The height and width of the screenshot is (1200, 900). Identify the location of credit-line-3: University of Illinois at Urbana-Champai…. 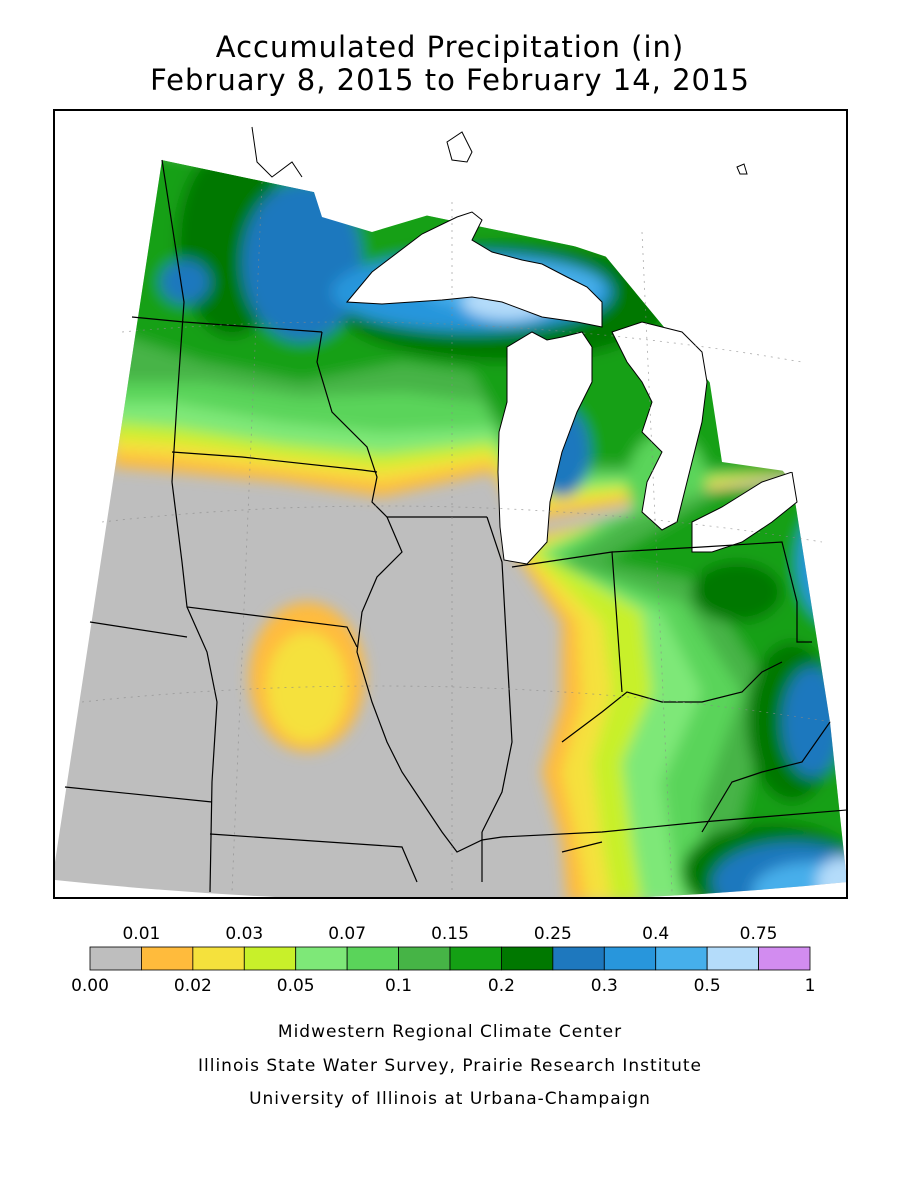
(450, 1099).